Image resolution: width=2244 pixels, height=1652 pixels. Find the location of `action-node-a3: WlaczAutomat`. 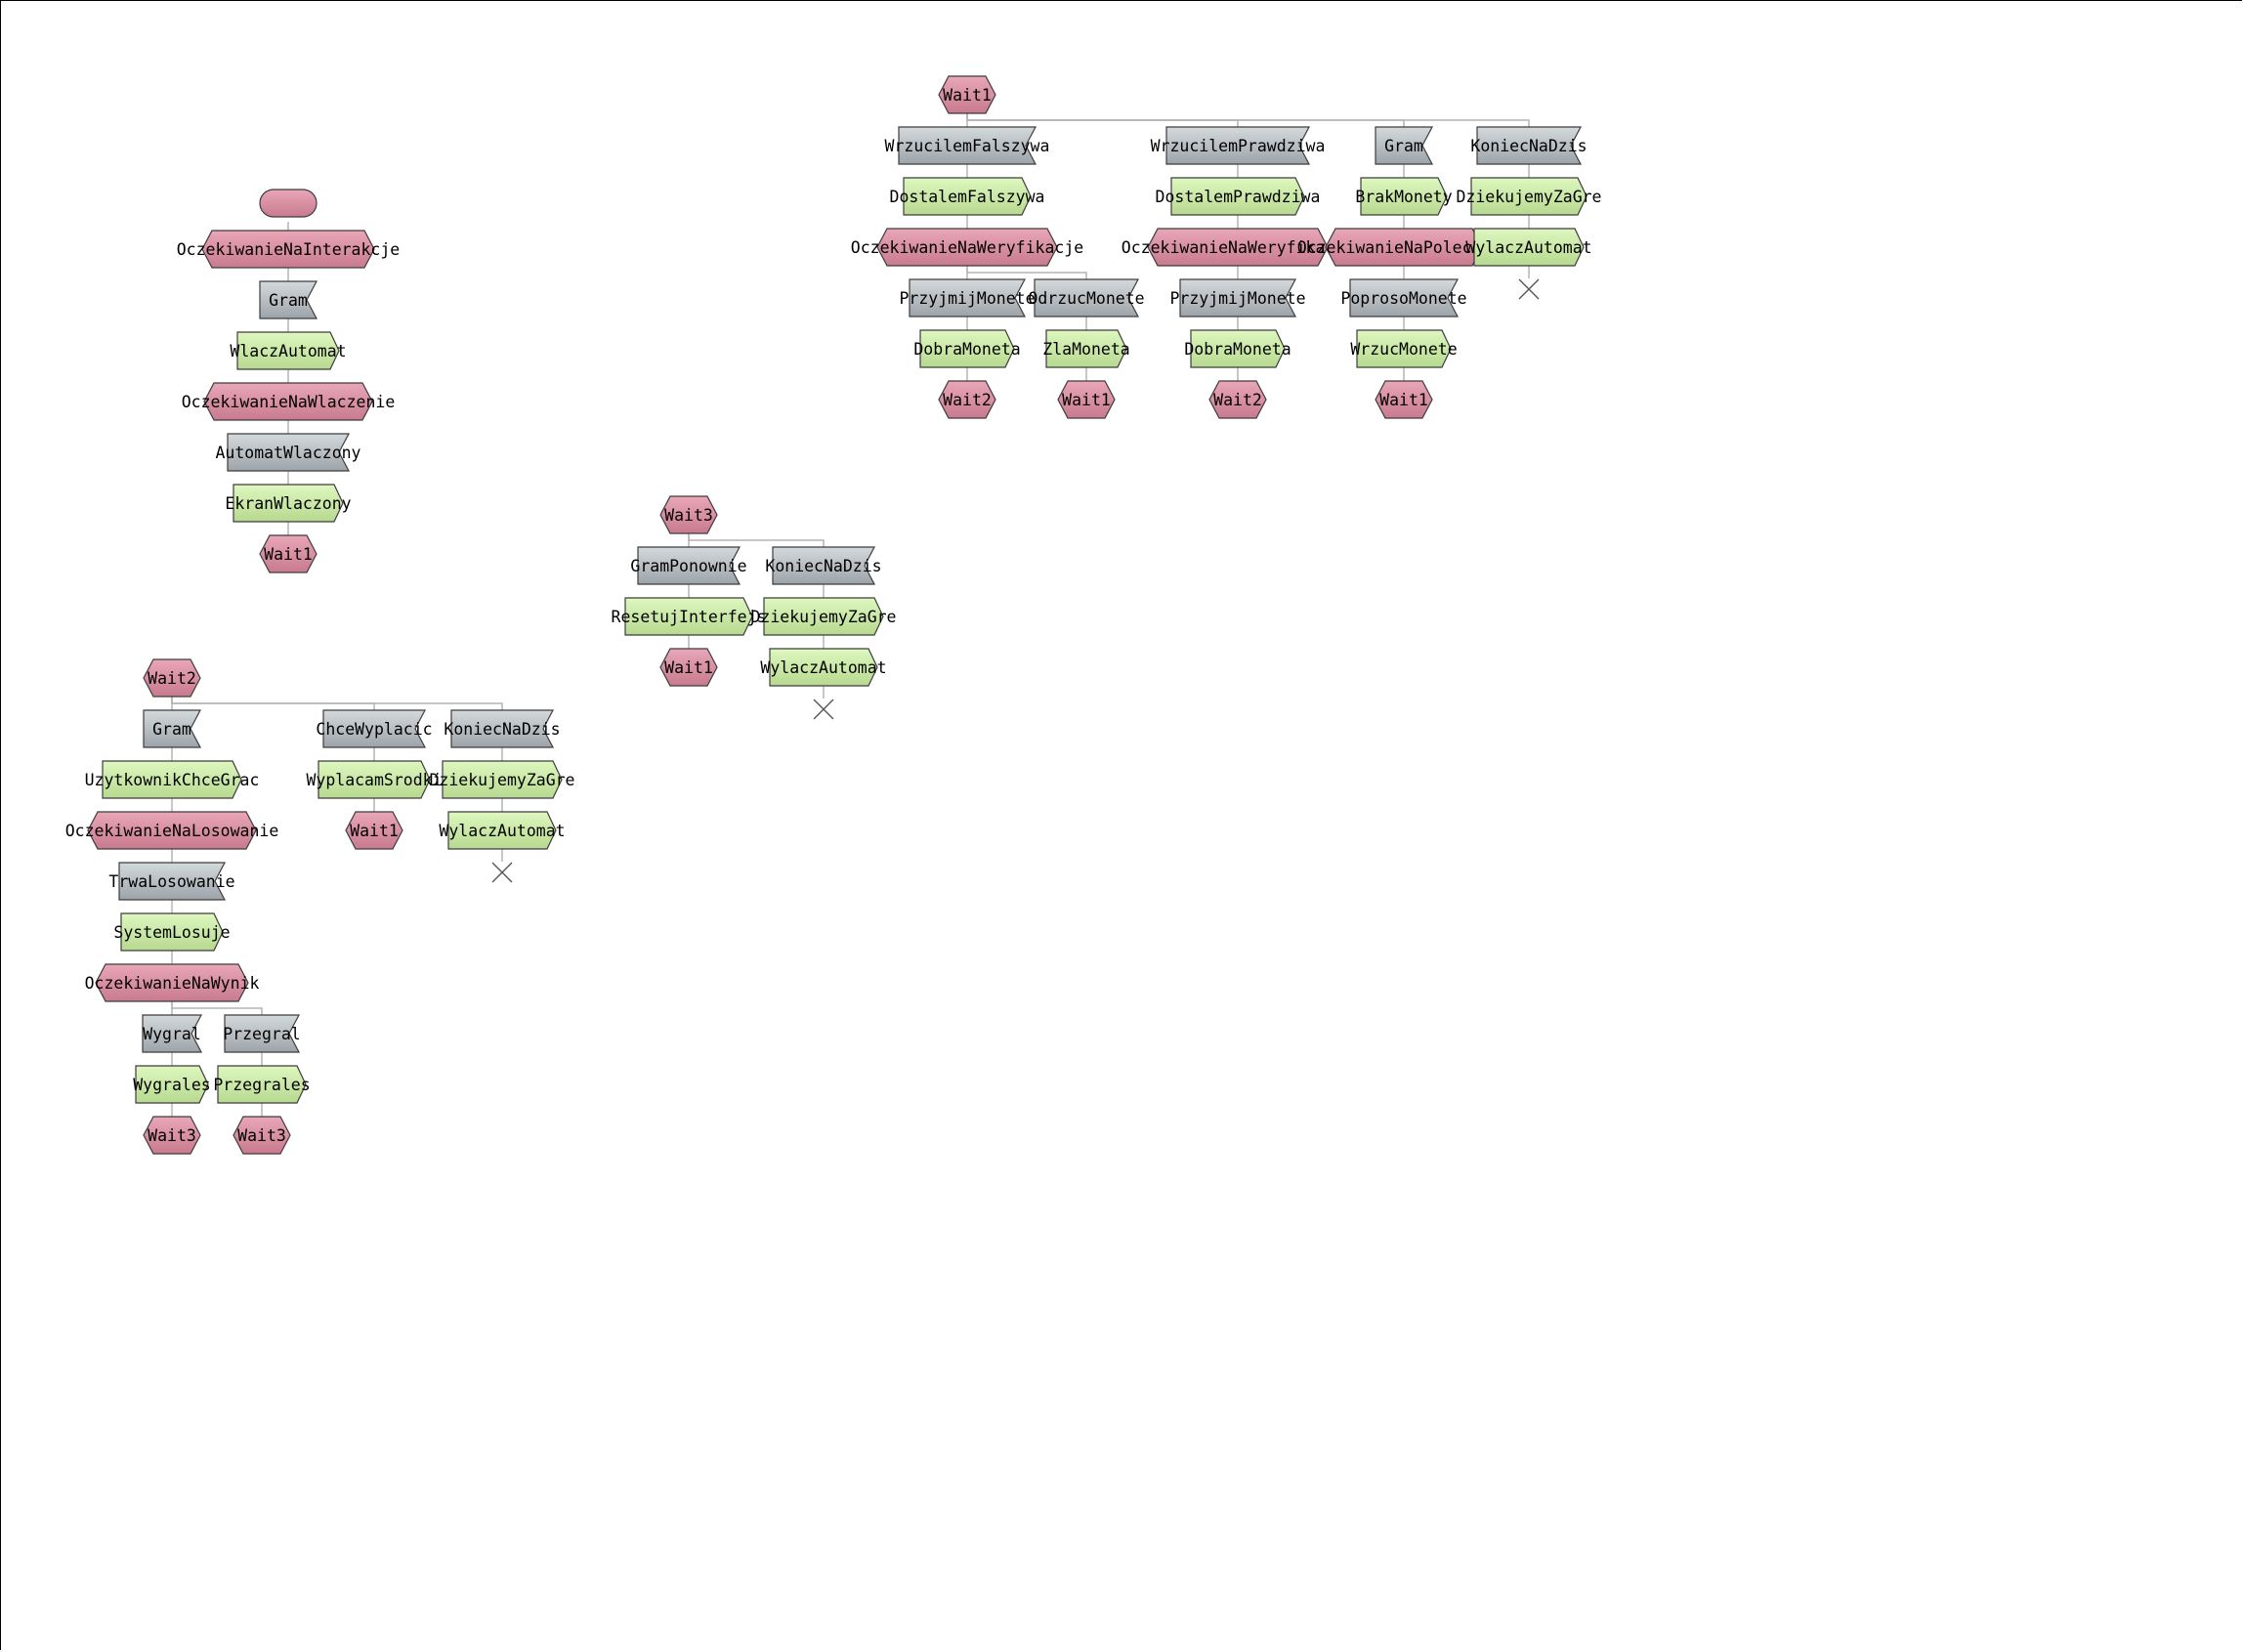

action-node-a3: WlaczAutomat is located at coordinates (288, 350).